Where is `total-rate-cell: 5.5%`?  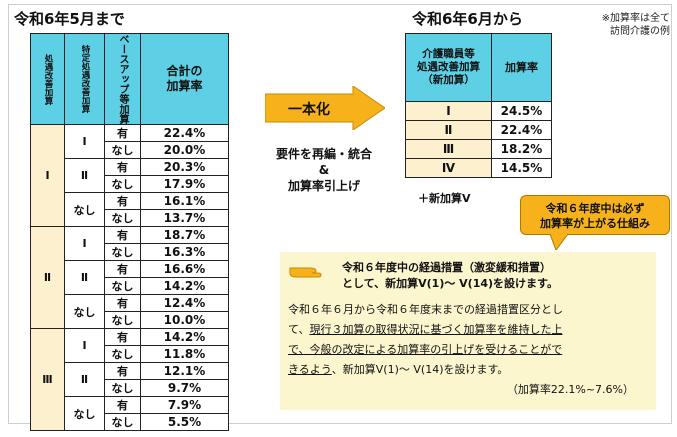 total-rate-cell: 5.5% is located at coordinates (184, 422).